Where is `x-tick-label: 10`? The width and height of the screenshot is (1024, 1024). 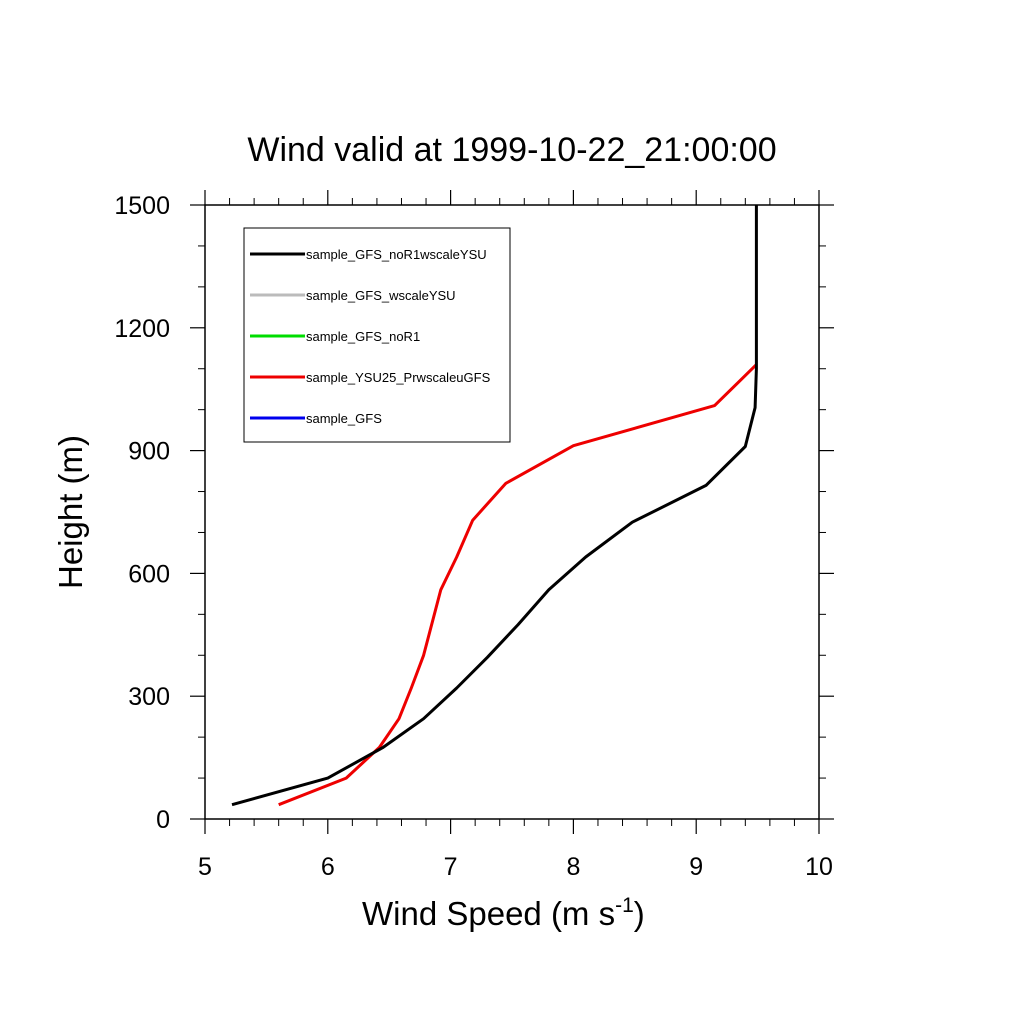 x-tick-label: 10 is located at coordinates (819, 867).